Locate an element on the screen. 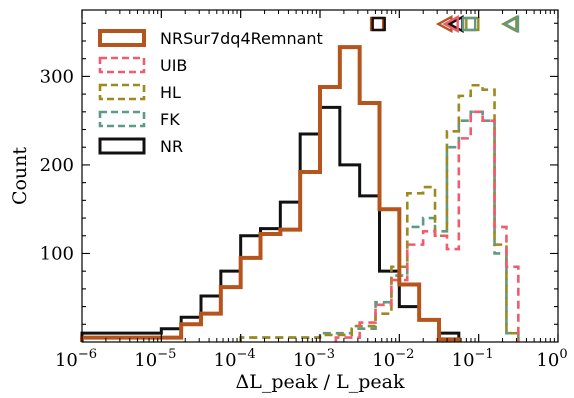  x-tick-label: 10⁻¹ is located at coordinates (473, 359).